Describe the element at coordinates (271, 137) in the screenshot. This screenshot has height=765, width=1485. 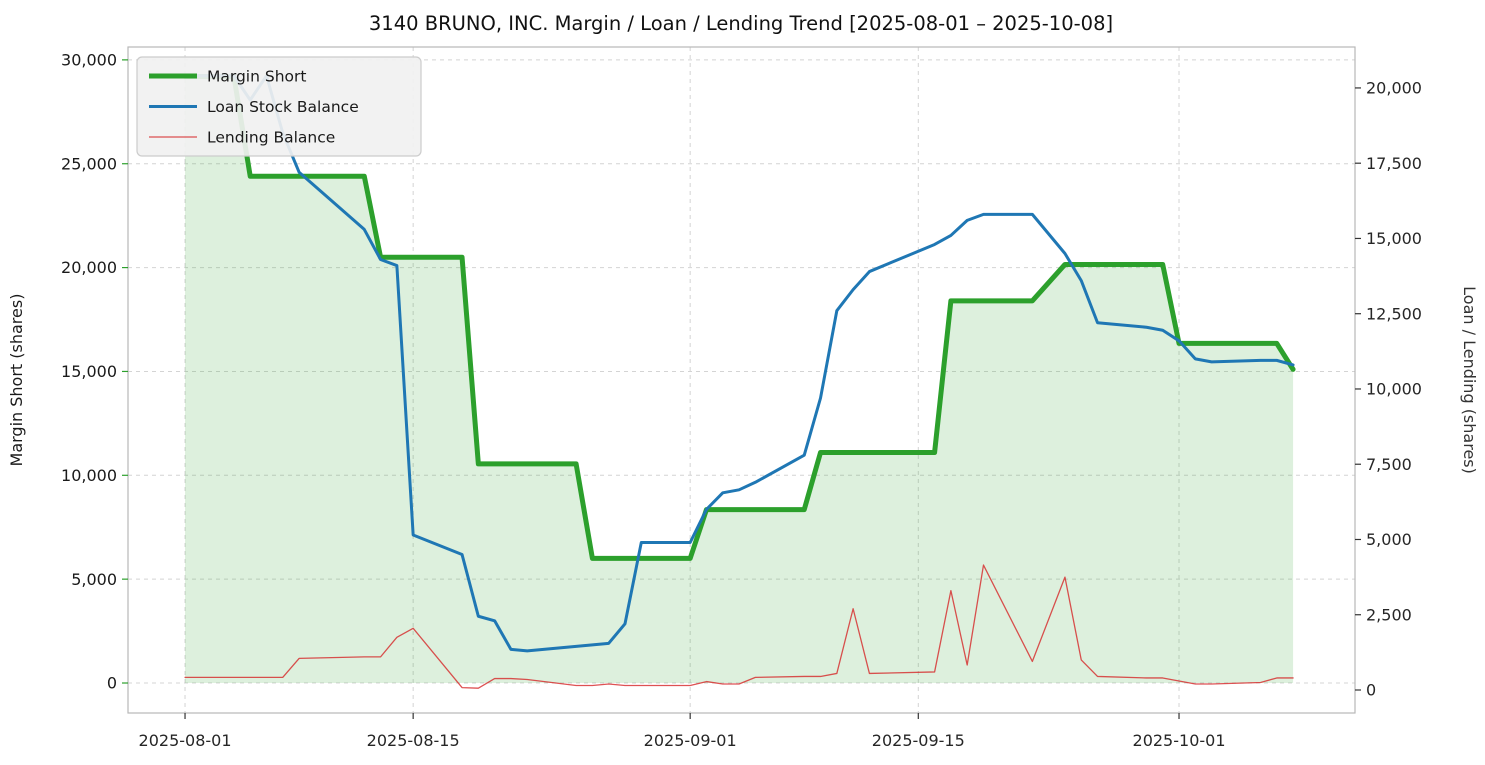
I see `legend-label: Lending Balance` at that location.